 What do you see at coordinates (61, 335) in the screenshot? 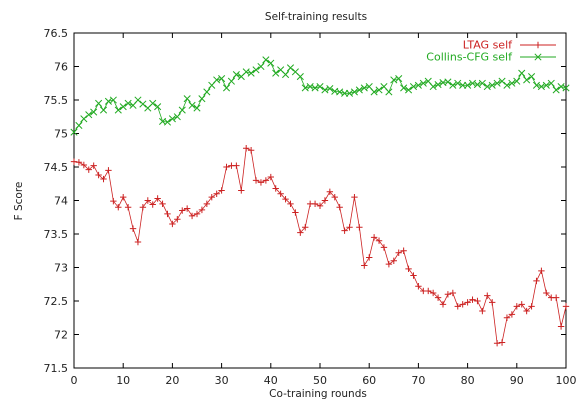
I see `y-tick-label: 72` at bounding box center [61, 335].